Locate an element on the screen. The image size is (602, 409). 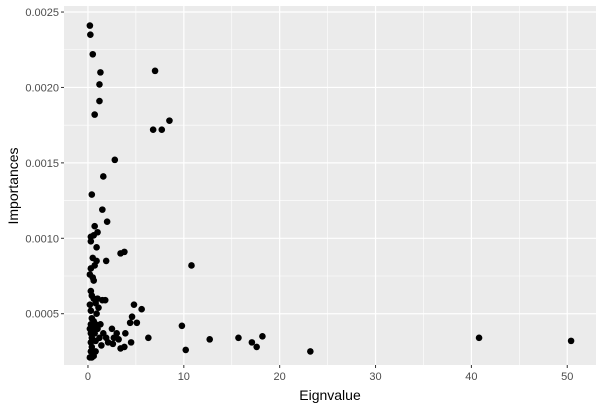
y-axis: 0.0005 0.0010 0.0015 0.0020 0.0025 is located at coordinates (44, 164).